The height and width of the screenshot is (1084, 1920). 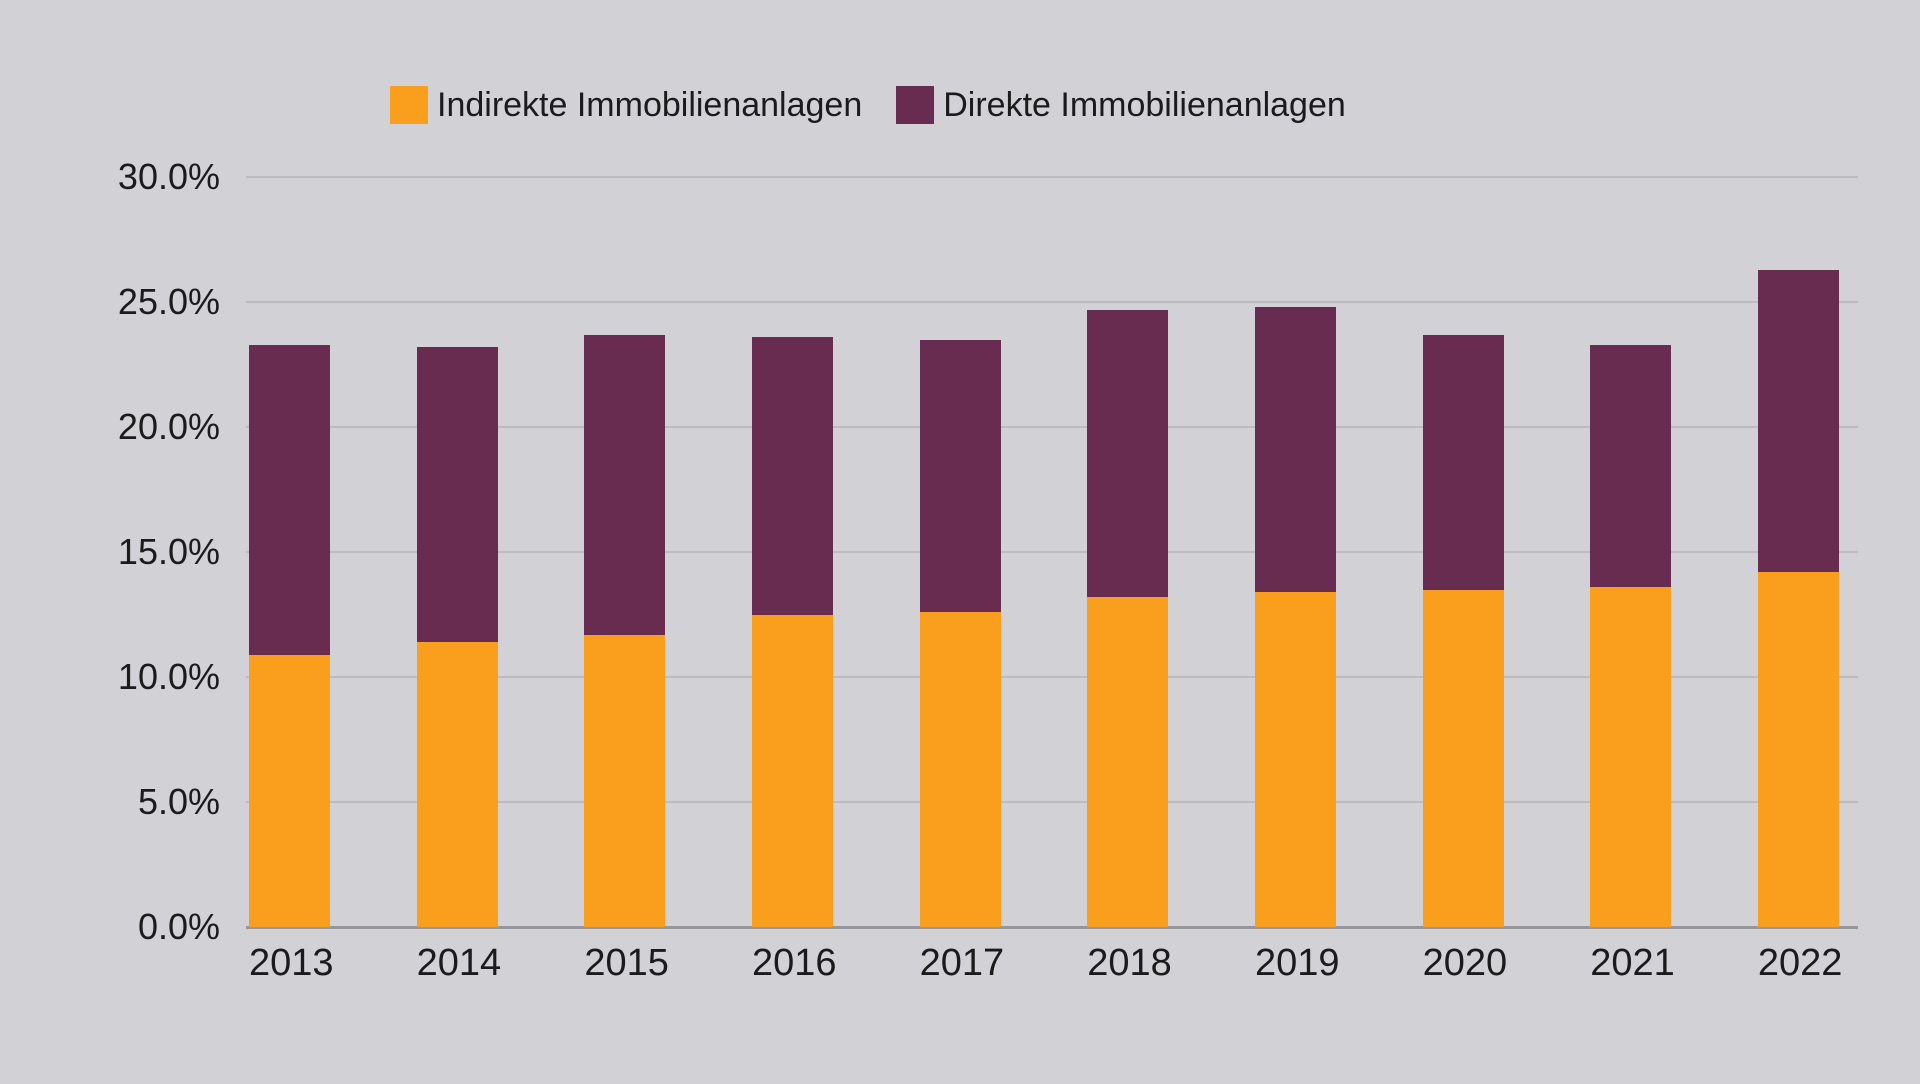 What do you see at coordinates (1144, 105) in the screenshot?
I see `legend-label: Direkte Immobilienanlagen` at bounding box center [1144, 105].